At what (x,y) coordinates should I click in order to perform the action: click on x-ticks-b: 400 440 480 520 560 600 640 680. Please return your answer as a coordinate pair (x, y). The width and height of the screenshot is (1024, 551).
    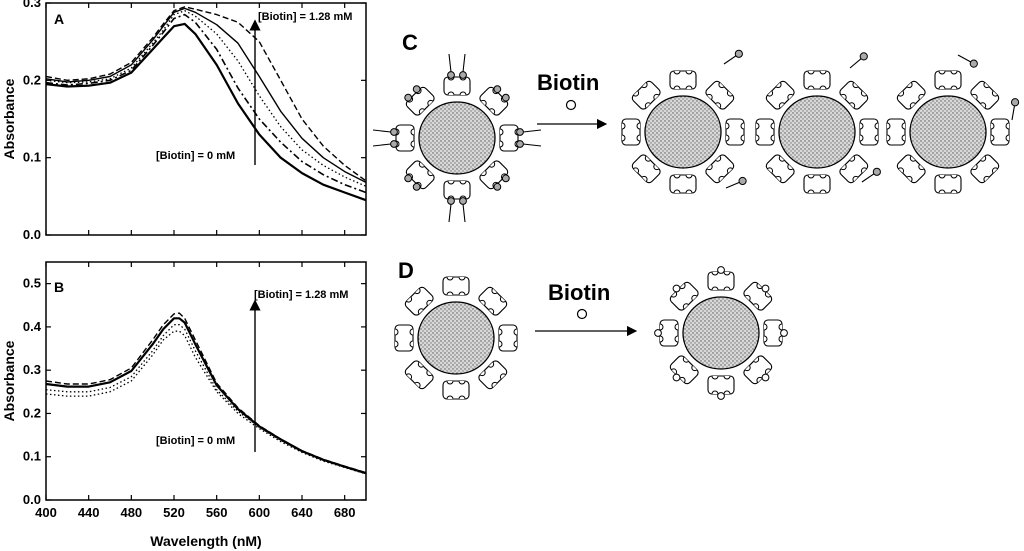
    Looking at the image, I should click on (195, 391).